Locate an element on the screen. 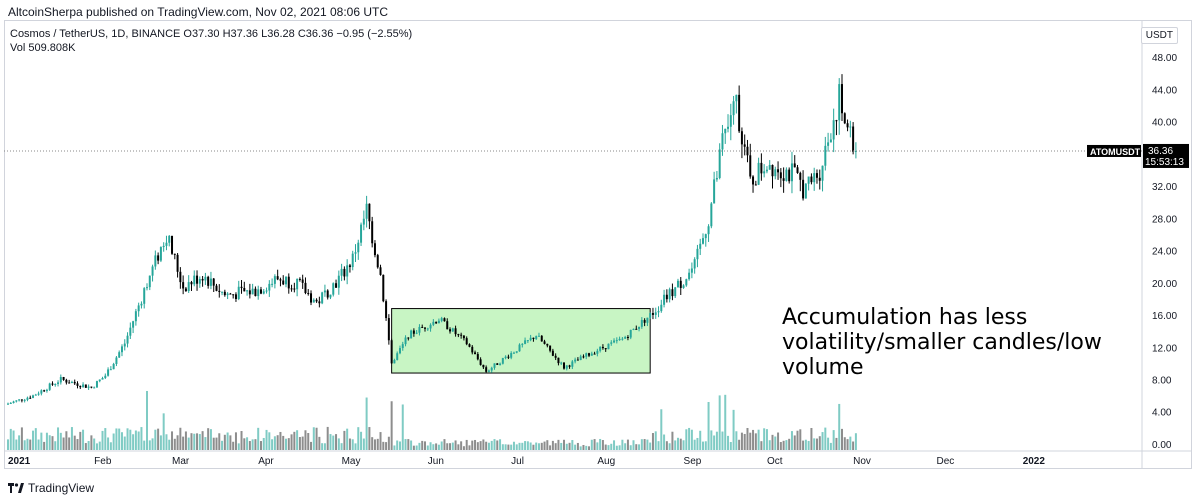 Image resolution: width=1200 pixels, height=501 pixels. currency-button: USDT is located at coordinates (1159, 35).